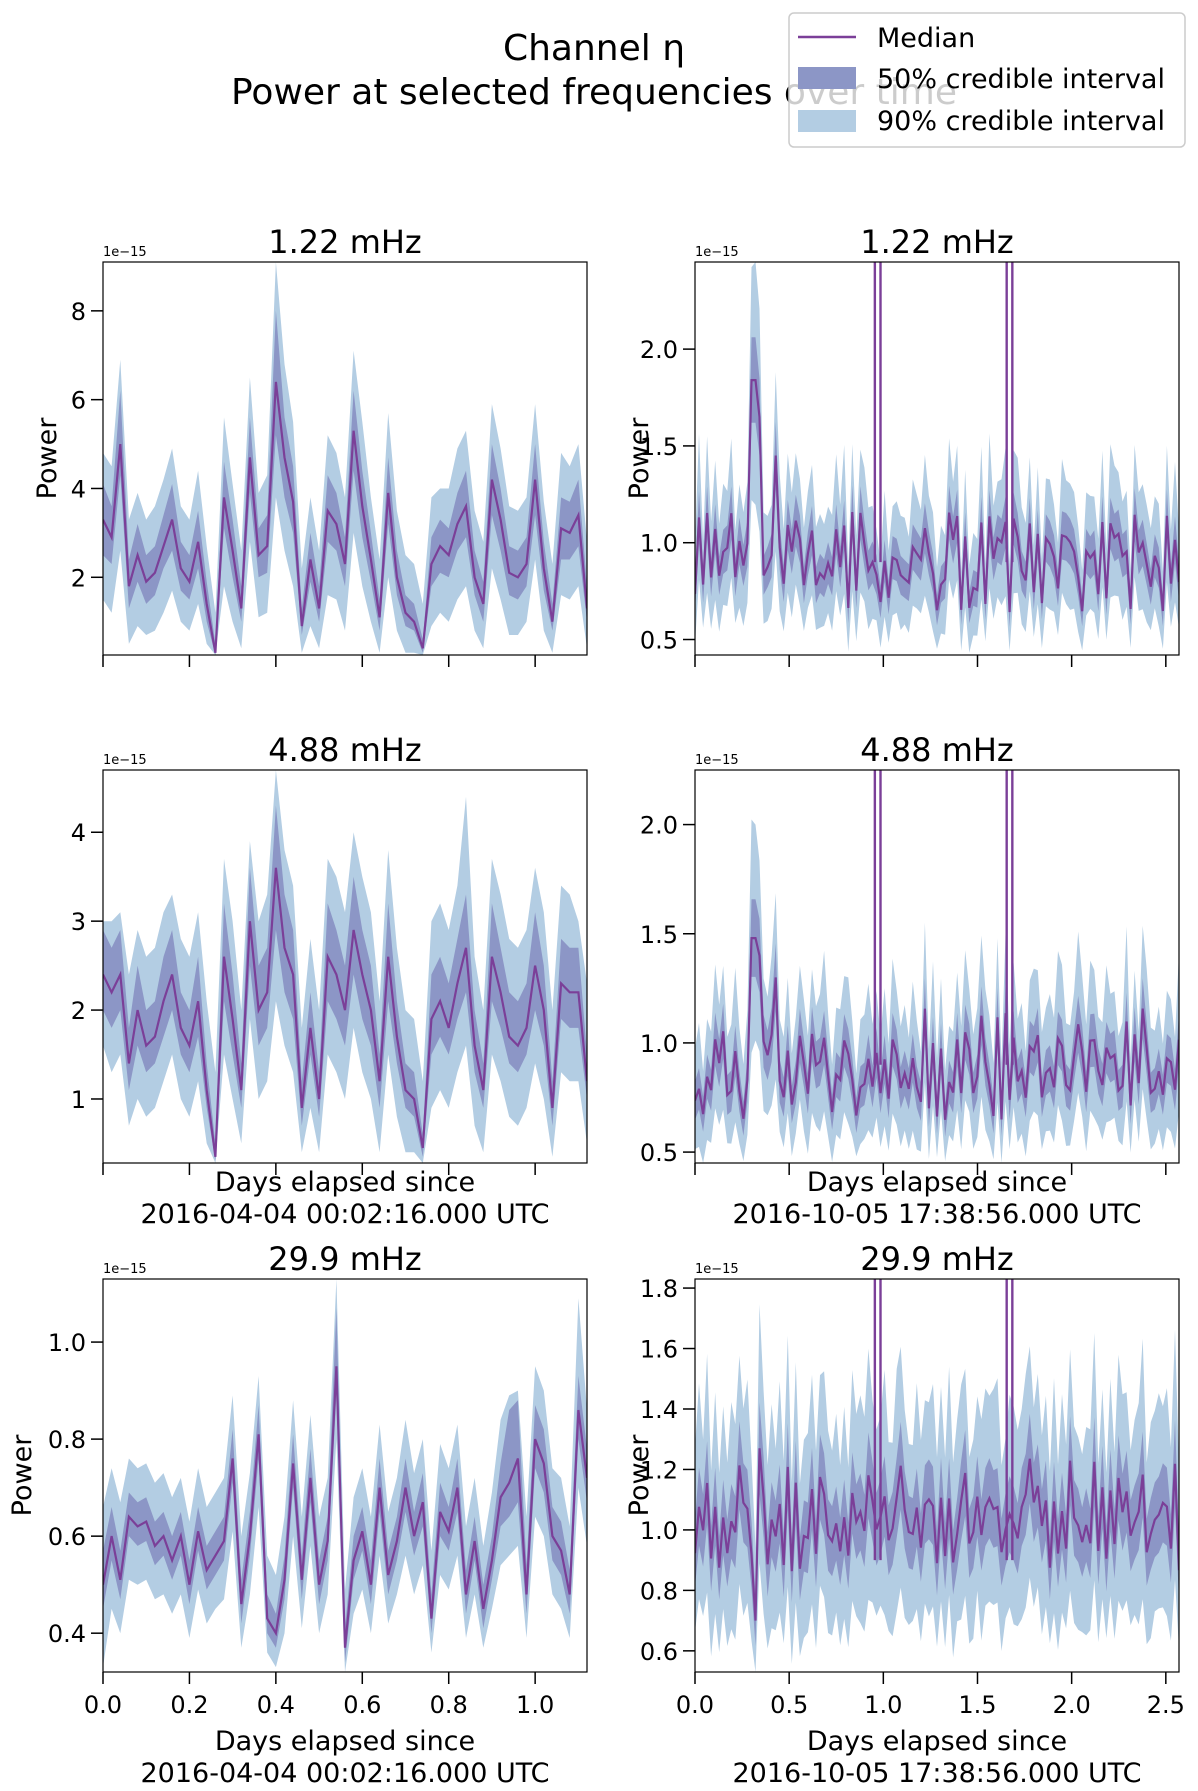 The width and height of the screenshot is (1198, 1791). Describe the element at coordinates (926, 38) in the screenshot. I see `legend-median-label: Median` at that location.